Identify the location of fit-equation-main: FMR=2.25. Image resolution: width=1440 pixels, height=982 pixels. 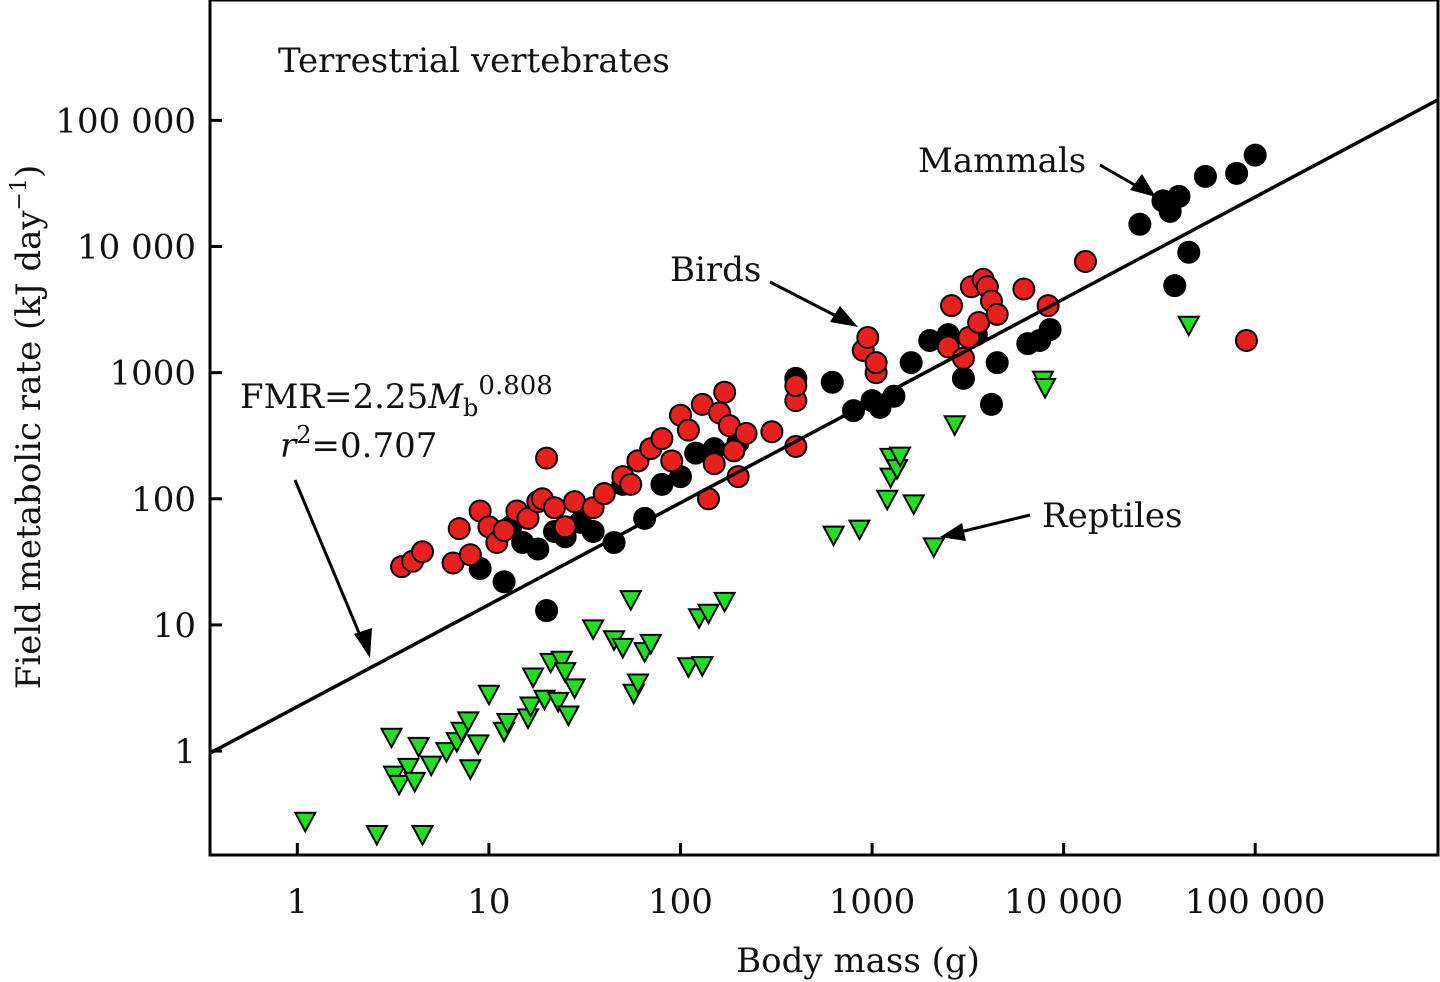
(334, 397).